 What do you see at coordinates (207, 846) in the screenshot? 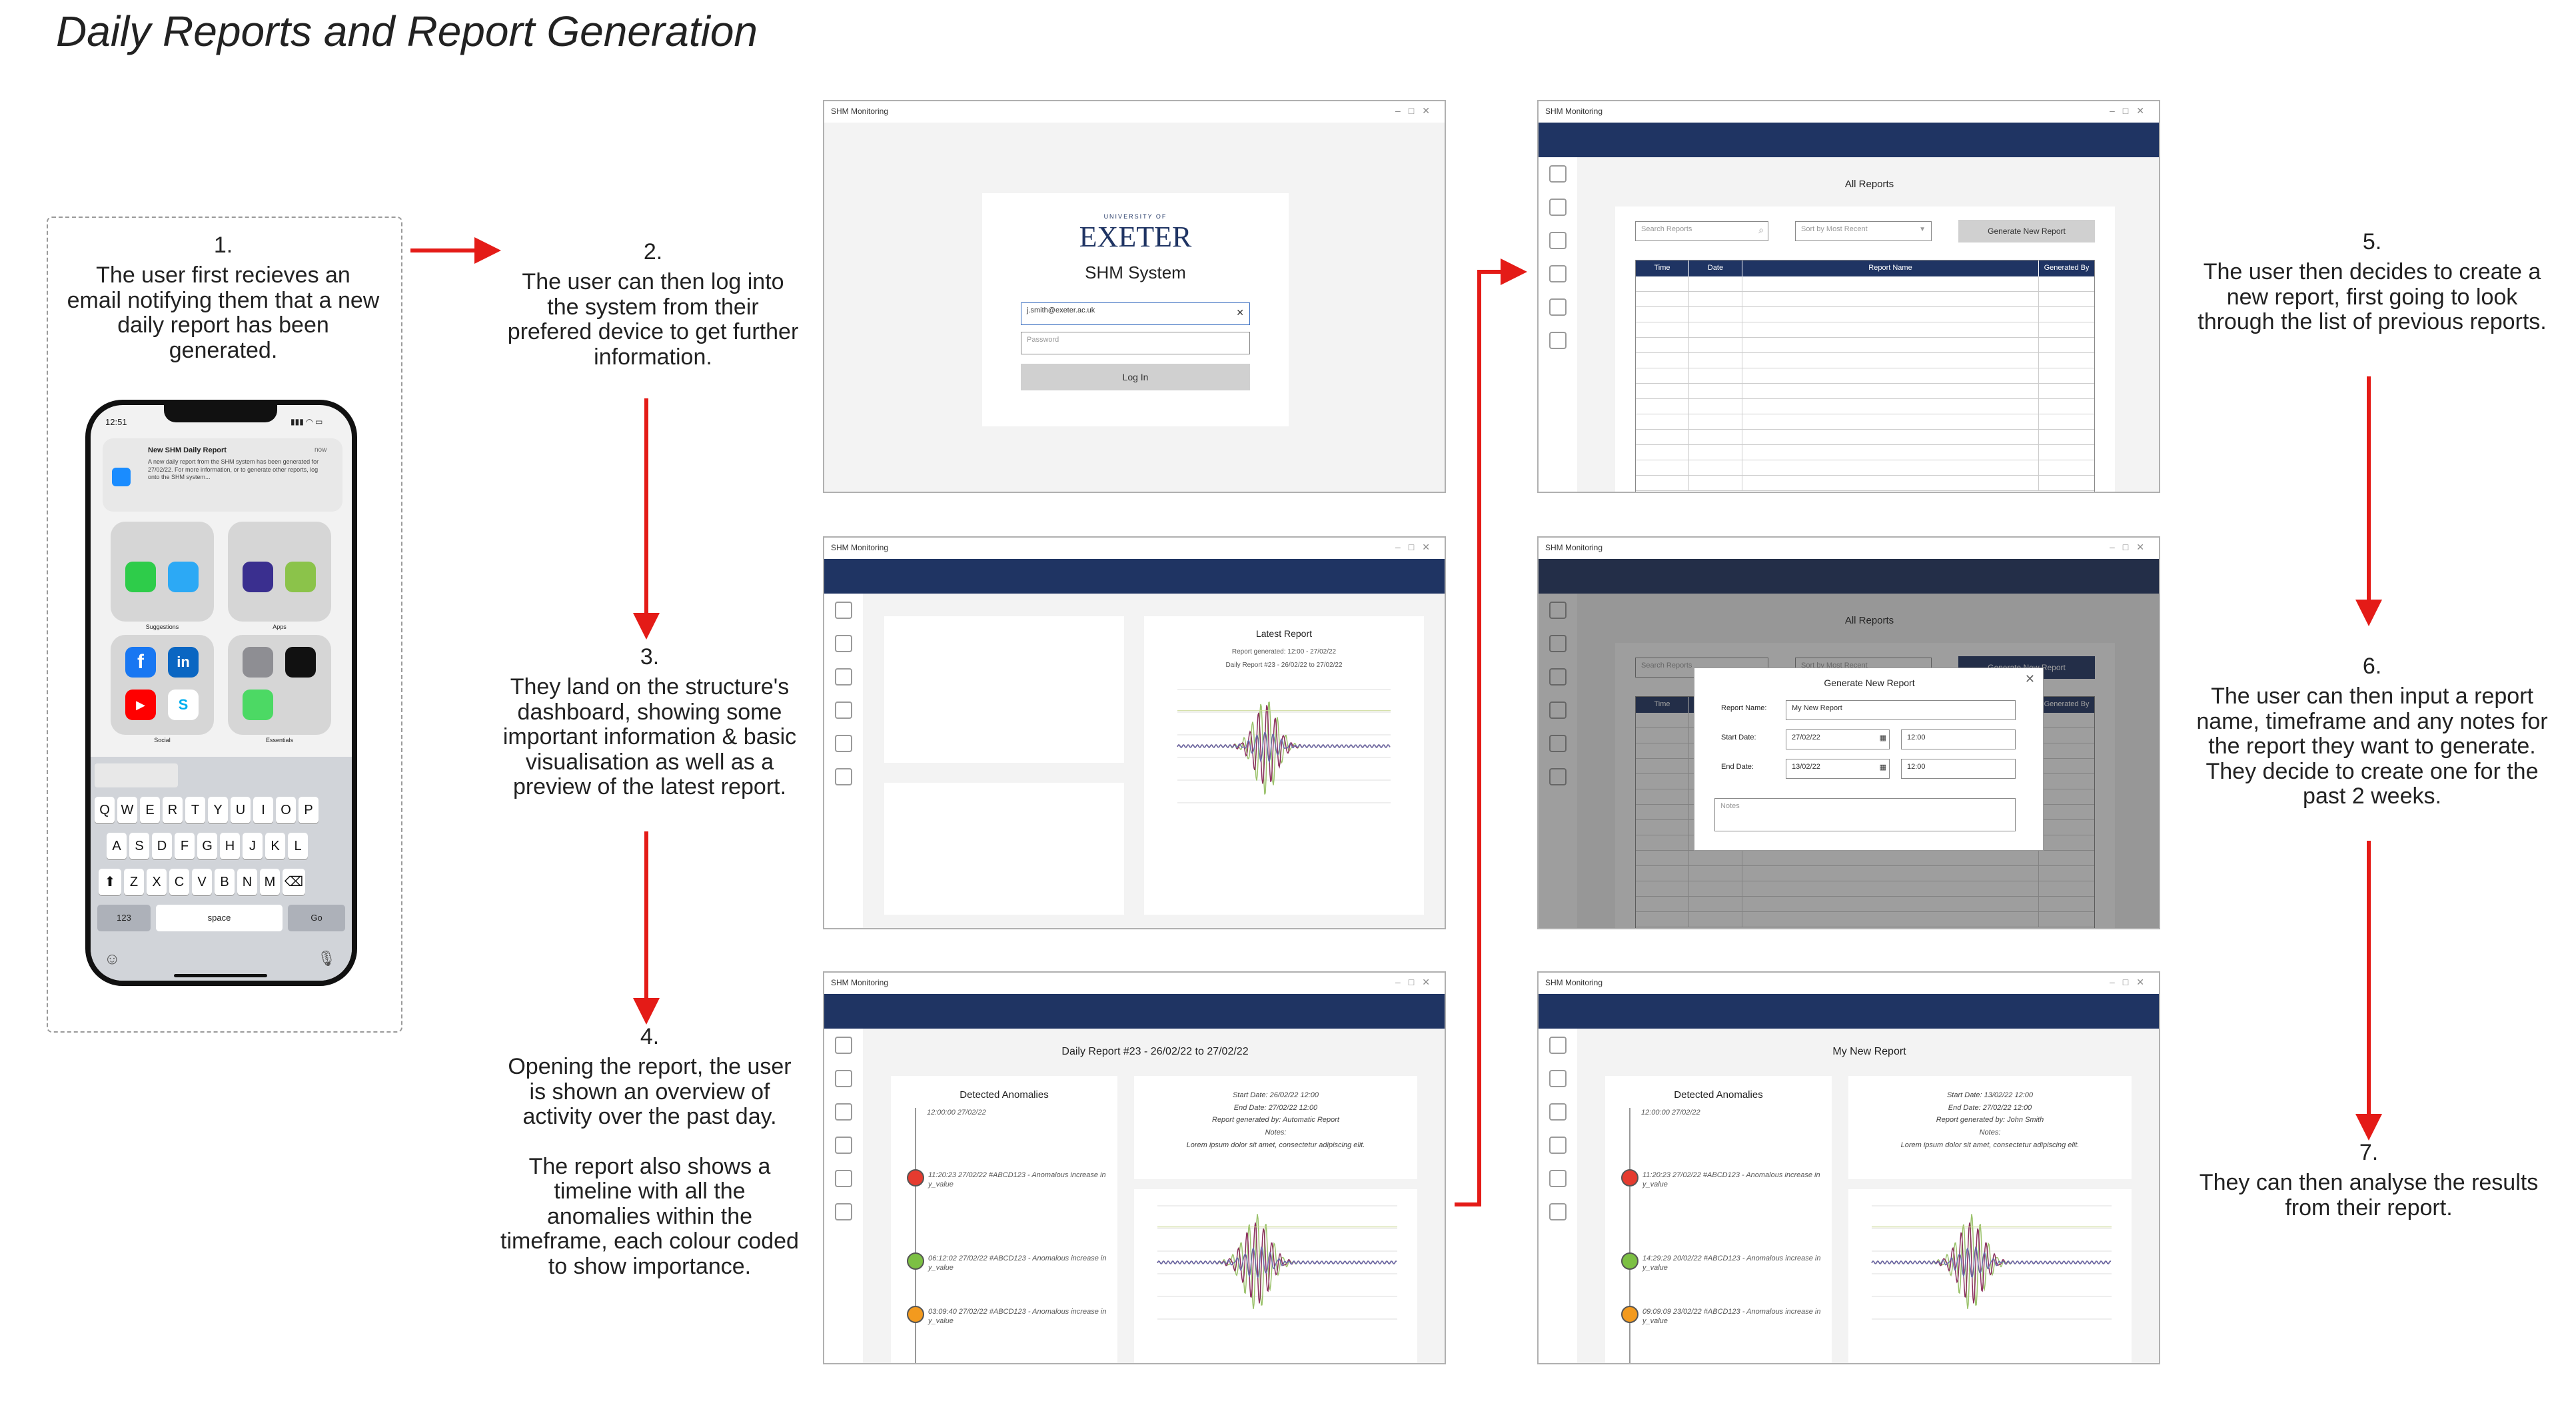
I see `key-g: G` at bounding box center [207, 846].